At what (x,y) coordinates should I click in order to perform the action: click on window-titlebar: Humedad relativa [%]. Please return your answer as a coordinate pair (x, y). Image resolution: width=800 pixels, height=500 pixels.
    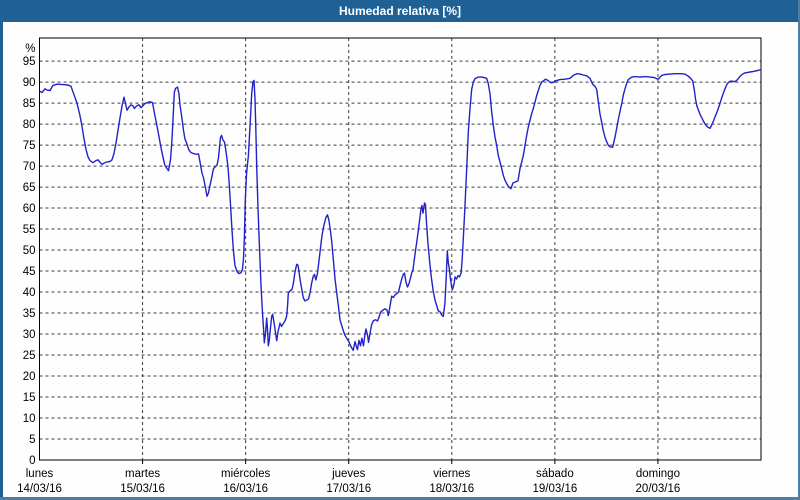
    Looking at the image, I should click on (400, 11).